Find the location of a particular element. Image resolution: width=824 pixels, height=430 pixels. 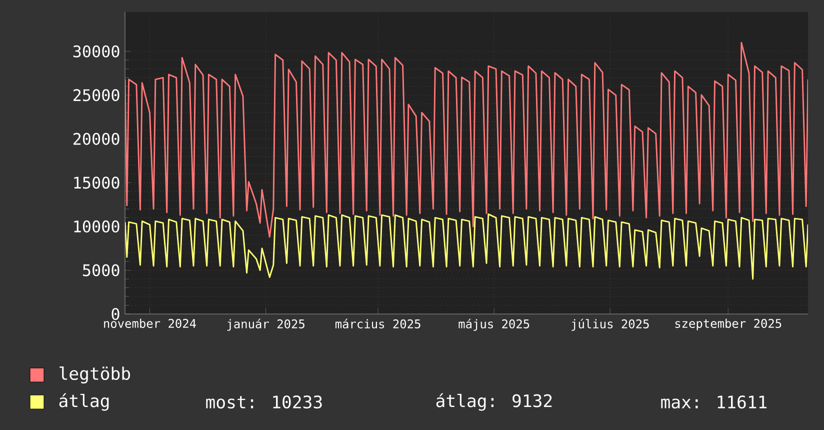

y-tick-label: 30000 is located at coordinates (96, 51).